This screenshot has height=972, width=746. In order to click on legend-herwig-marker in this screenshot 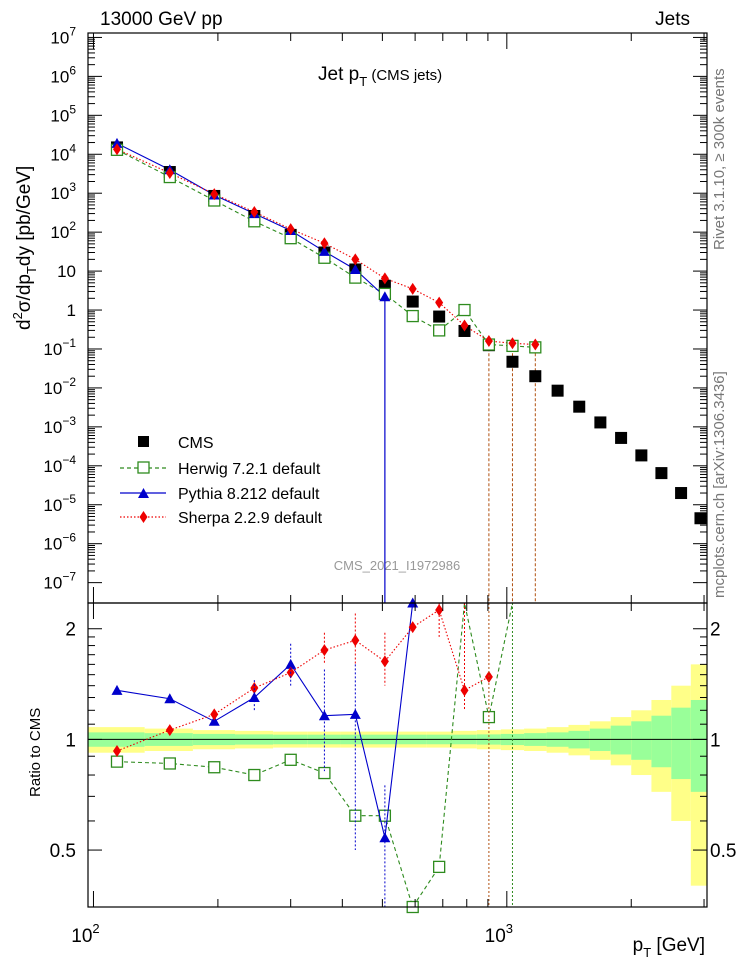, I will do `click(143, 467)`.